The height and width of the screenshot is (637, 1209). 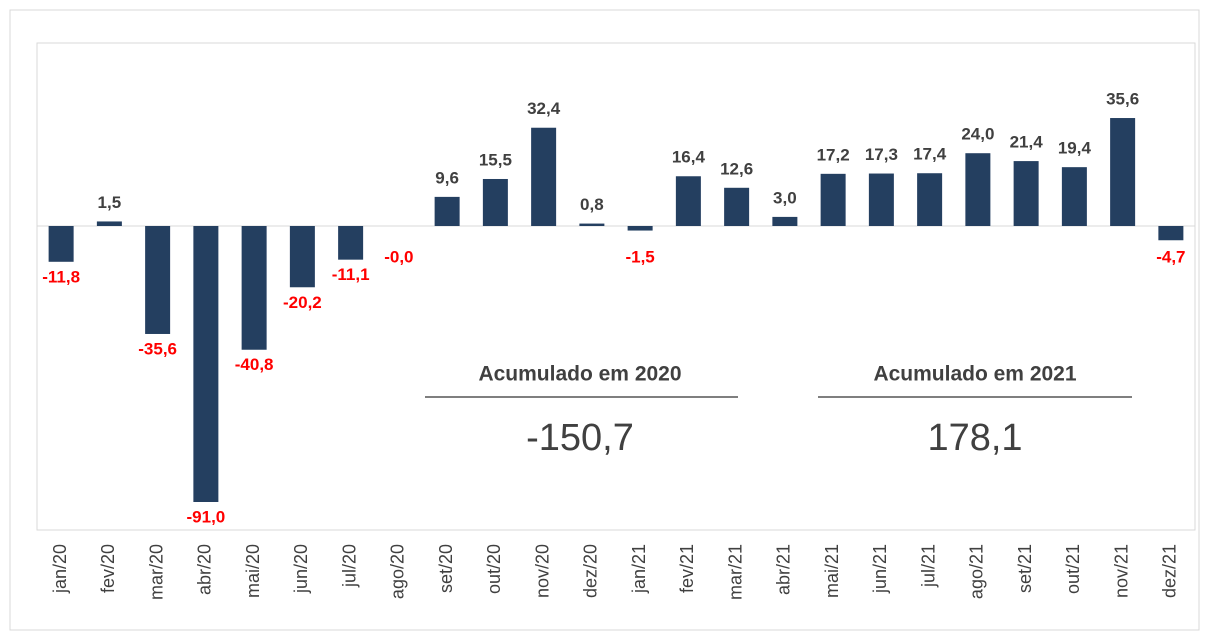 What do you see at coordinates (1122, 99) in the screenshot?
I see `value-label: 35,6` at bounding box center [1122, 99].